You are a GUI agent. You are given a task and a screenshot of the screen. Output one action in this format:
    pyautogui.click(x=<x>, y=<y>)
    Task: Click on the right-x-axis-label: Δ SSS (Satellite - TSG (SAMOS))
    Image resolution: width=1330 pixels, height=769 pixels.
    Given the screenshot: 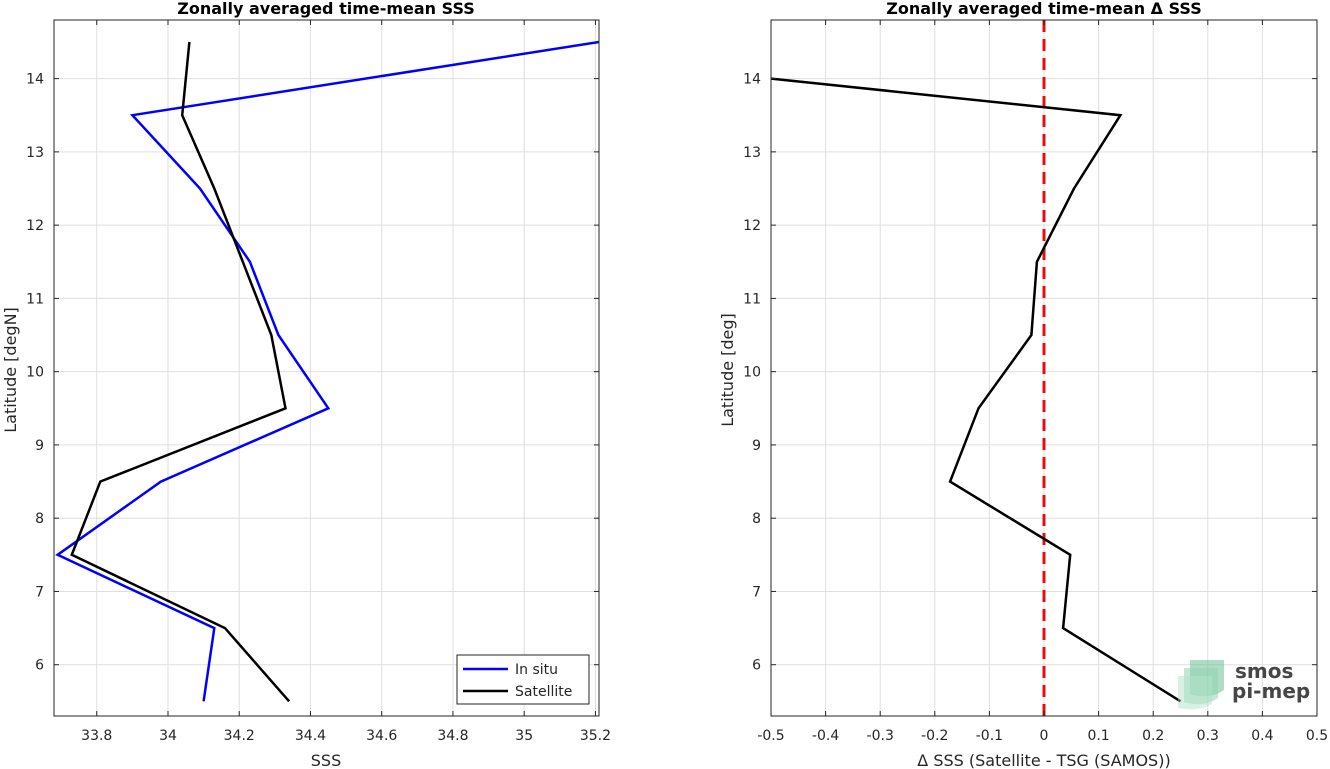 What is the action you would take?
    pyautogui.click(x=1043, y=760)
    